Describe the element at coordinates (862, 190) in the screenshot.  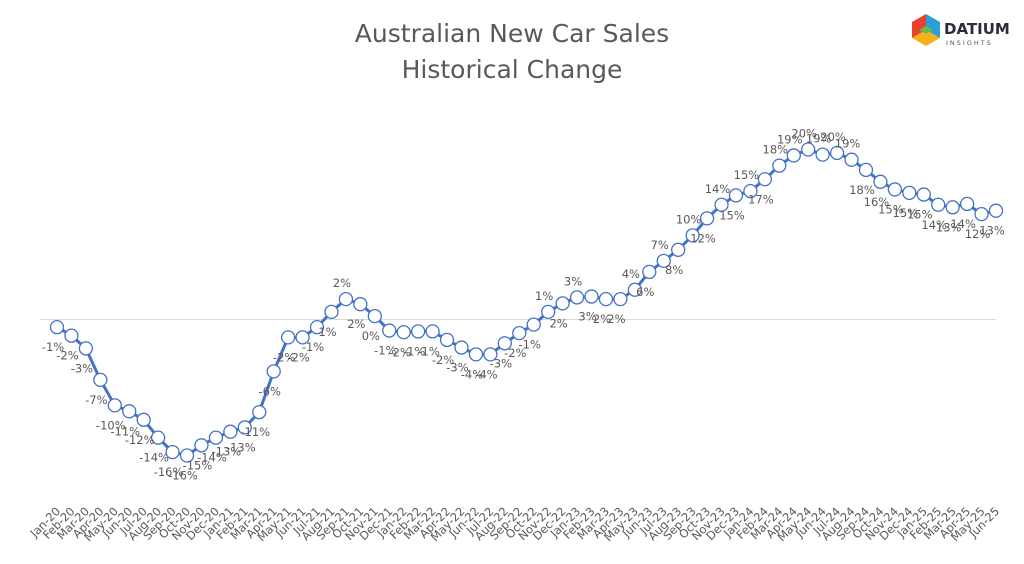
I see `data-label: 18%` at that location.